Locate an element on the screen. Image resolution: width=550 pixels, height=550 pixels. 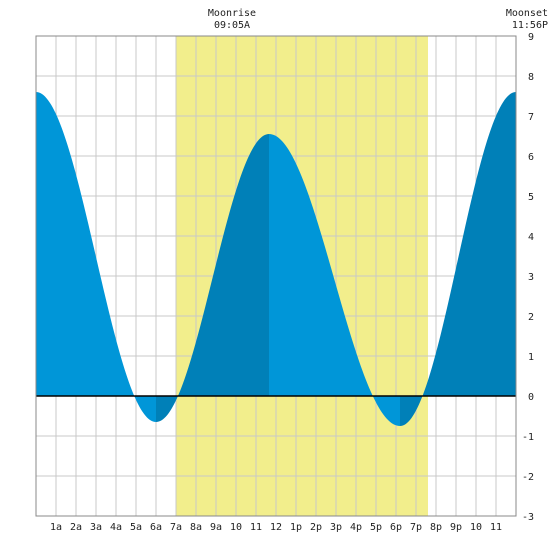
y-tick-label: 0 is located at coordinates (531, 397).